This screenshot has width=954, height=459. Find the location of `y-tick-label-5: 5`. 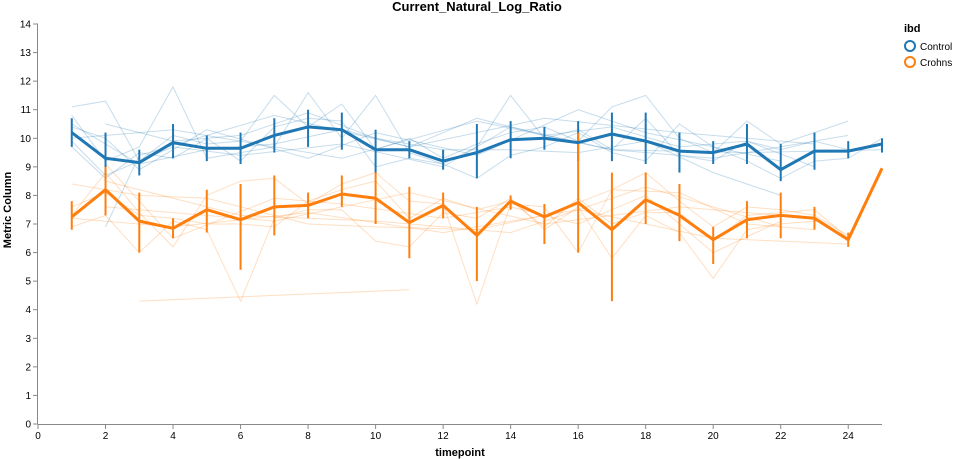

y-tick-label-5: 5 is located at coordinates (28, 282).